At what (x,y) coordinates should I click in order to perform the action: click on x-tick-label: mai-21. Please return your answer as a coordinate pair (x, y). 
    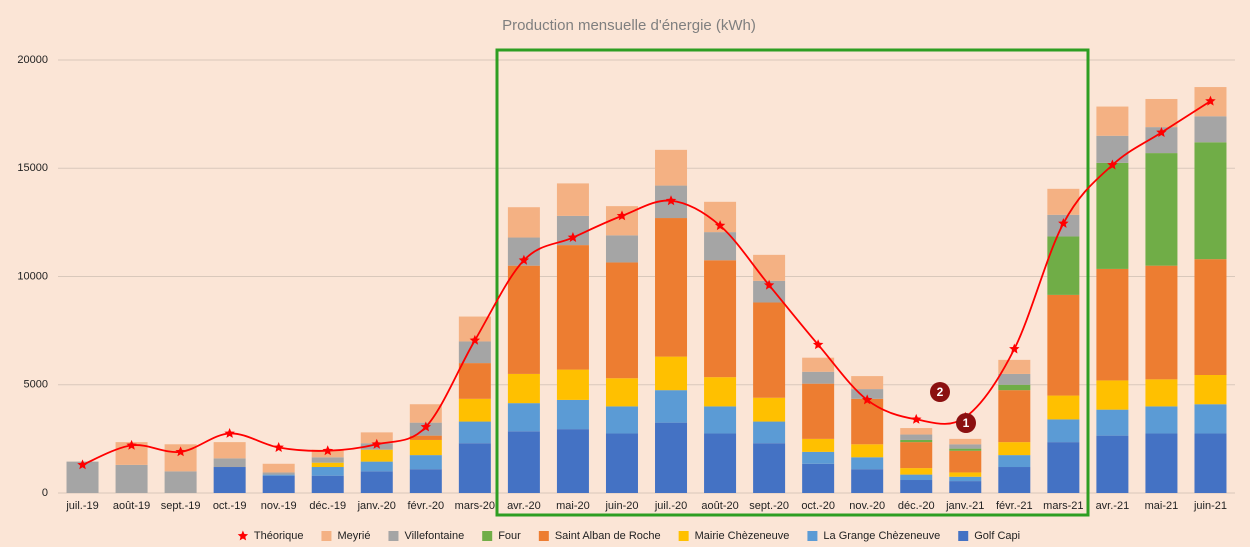
    Looking at the image, I should click on (1162, 506).